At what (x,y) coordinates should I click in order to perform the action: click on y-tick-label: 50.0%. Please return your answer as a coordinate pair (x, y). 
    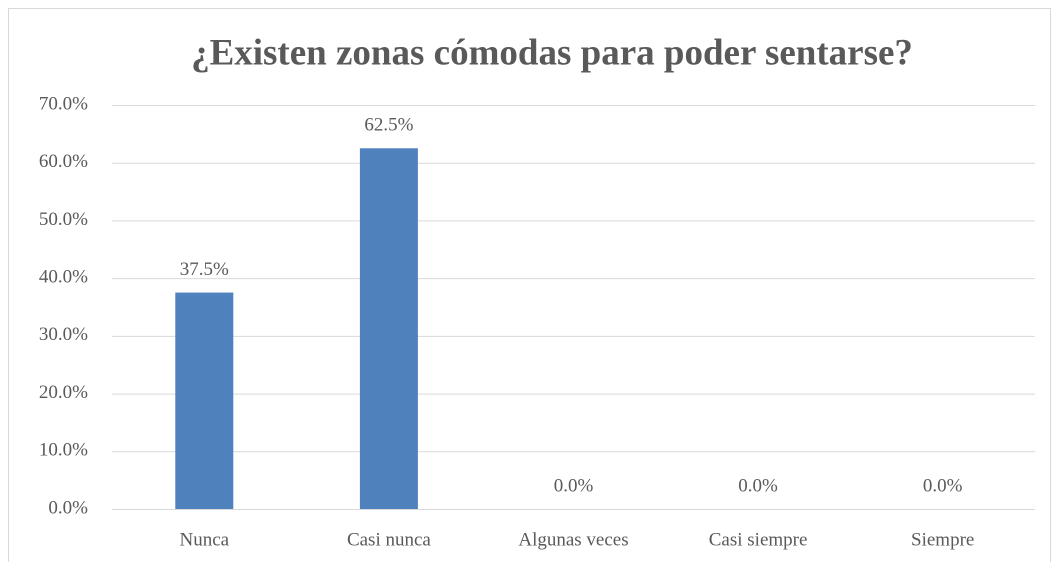
    Looking at the image, I should click on (63, 219).